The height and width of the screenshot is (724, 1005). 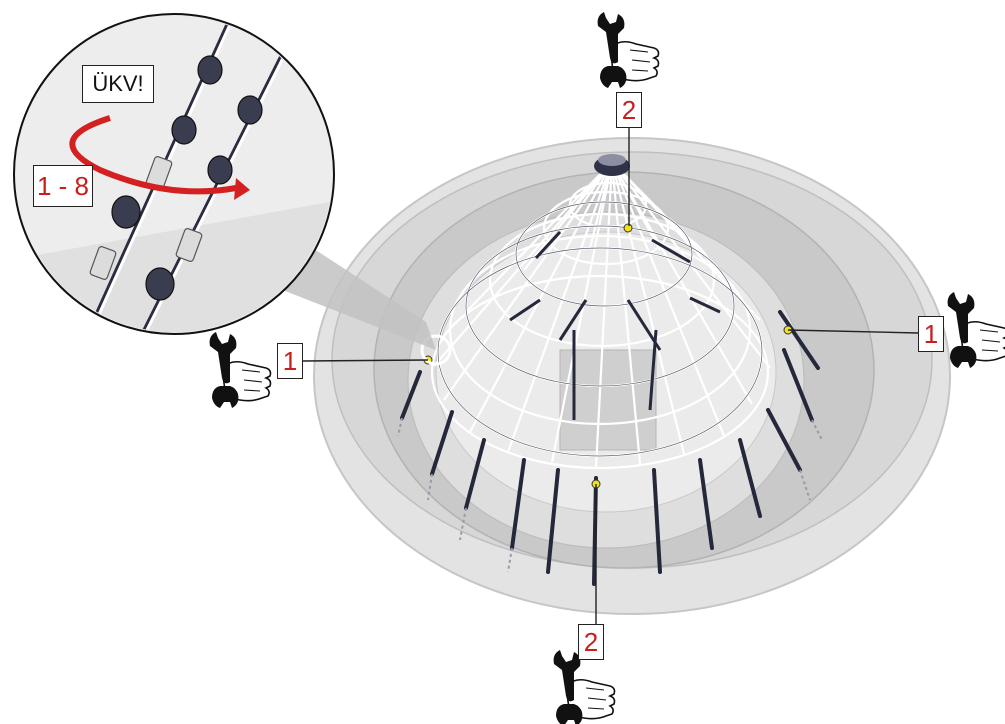 I want to click on callout-right-number: 1, so click(x=931, y=334).